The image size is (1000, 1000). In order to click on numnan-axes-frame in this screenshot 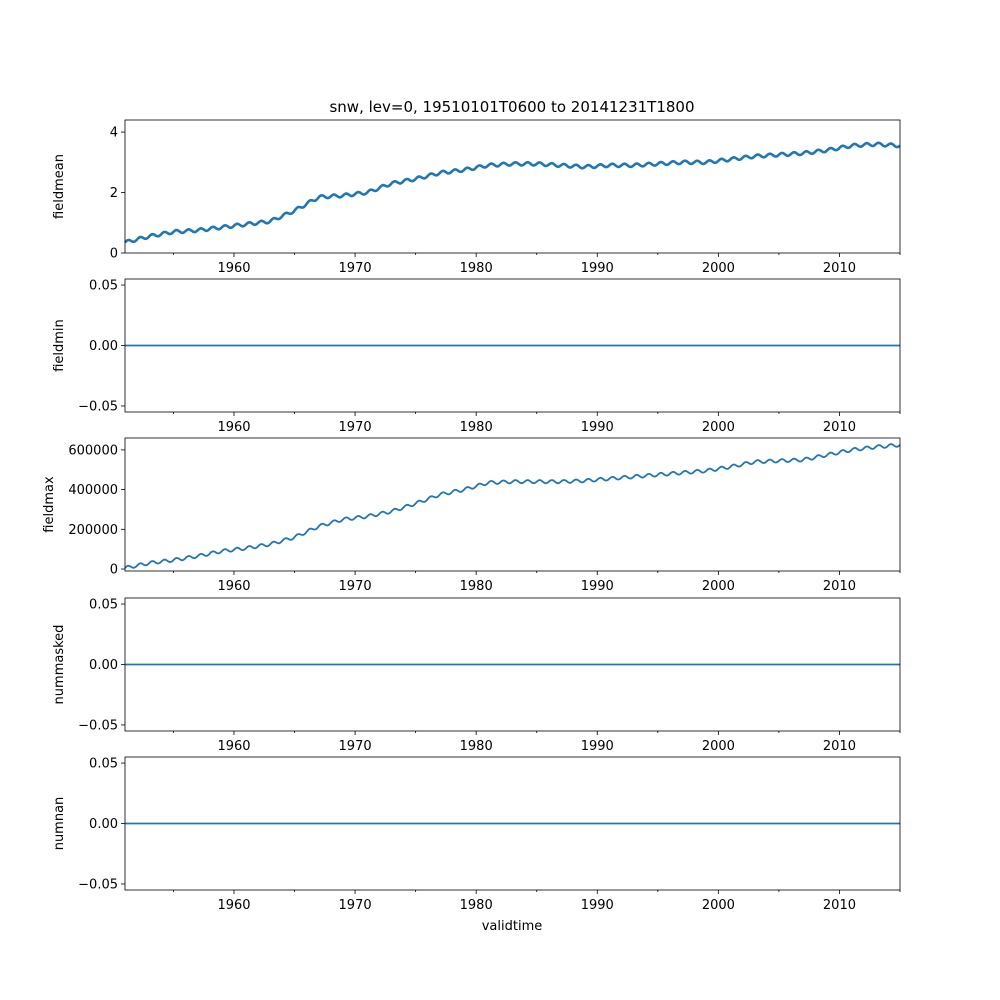, I will do `click(512, 823)`.